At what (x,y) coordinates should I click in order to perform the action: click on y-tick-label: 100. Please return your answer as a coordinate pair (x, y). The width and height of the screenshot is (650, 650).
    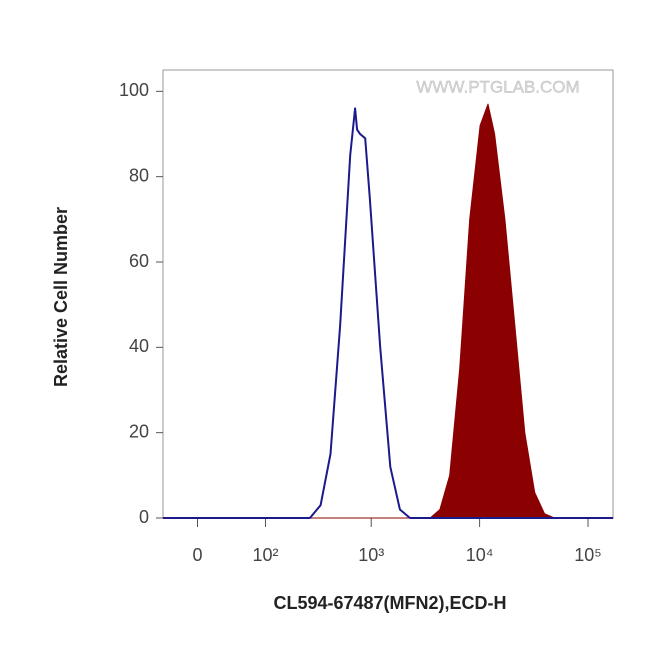
    Looking at the image, I should click on (134, 90).